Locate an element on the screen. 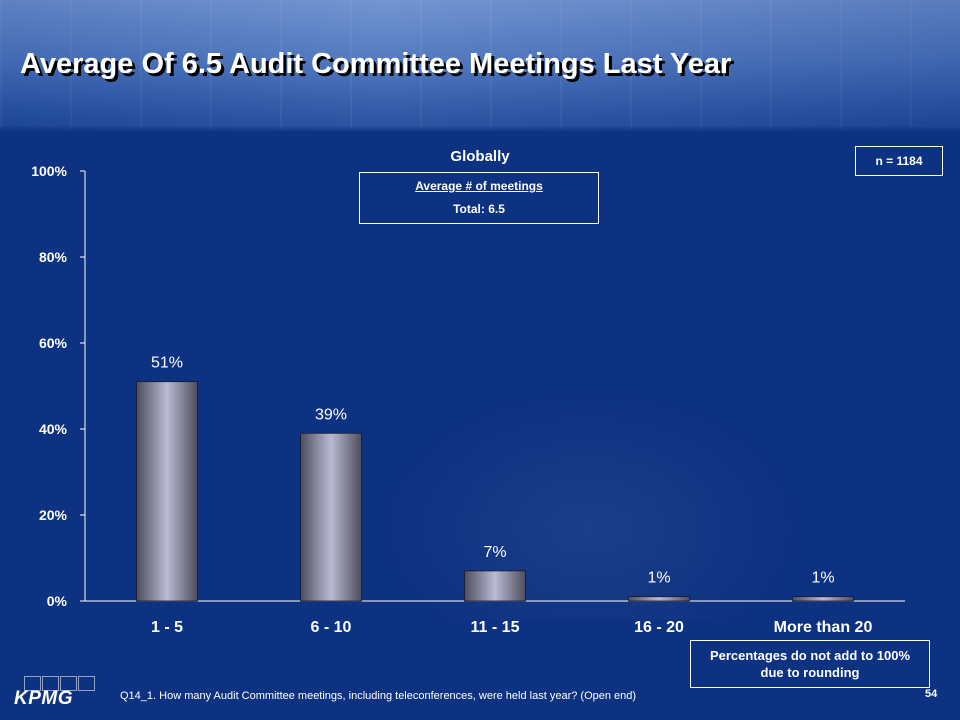 The image size is (960, 720). logo-text: KPMG is located at coordinates (43, 698).